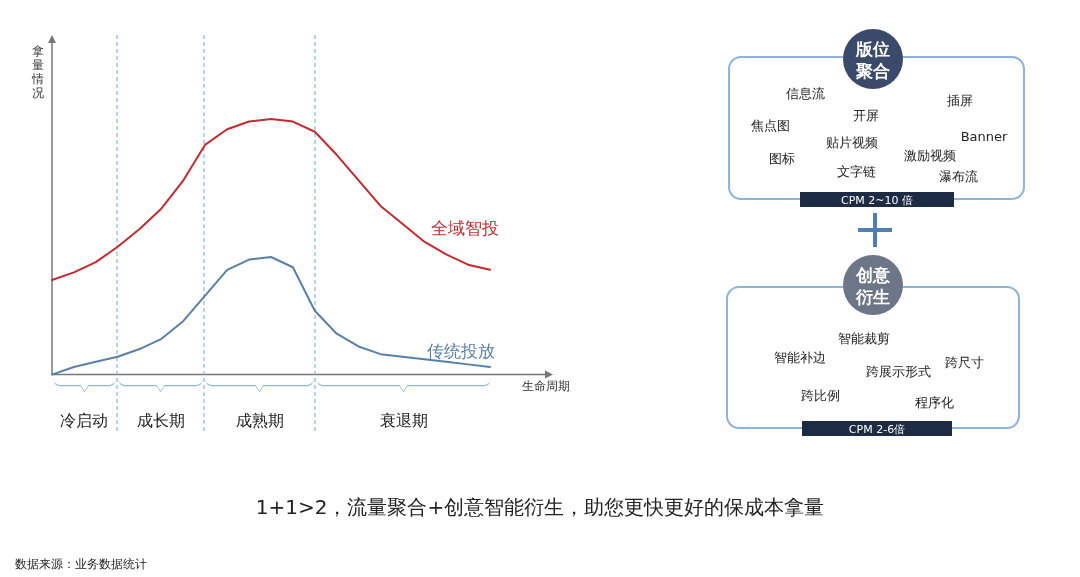 This screenshot has width=1080, height=577. What do you see at coordinates (161, 420) in the screenshot?
I see `text: 成长期` at bounding box center [161, 420].